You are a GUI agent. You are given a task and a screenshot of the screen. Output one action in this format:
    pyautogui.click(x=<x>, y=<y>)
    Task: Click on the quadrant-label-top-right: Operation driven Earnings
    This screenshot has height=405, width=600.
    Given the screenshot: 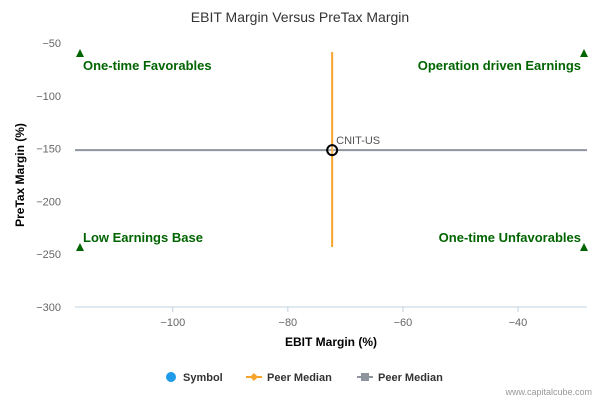 What is the action you would take?
    pyautogui.click(x=499, y=65)
    